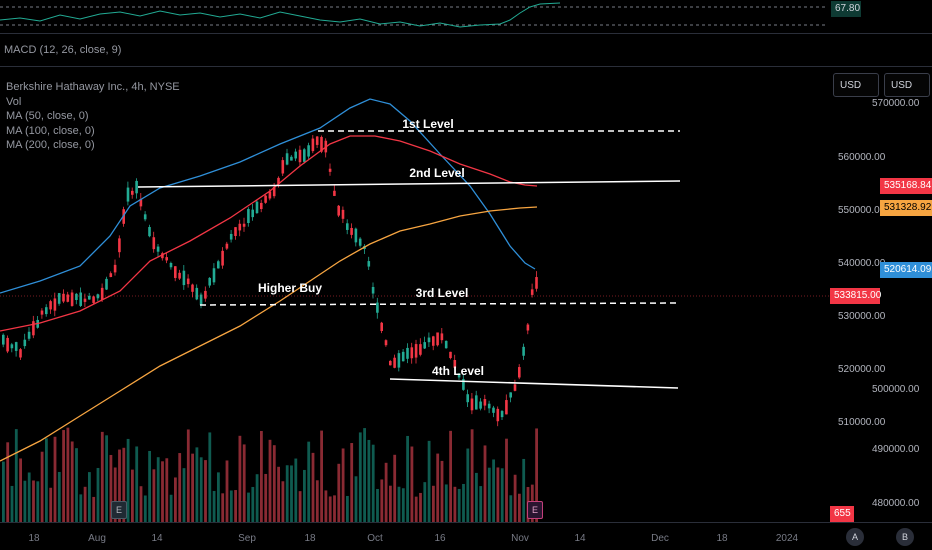  Describe the element at coordinates (862, 422) in the screenshot. I see `price-axis-label: 510000.00` at that location.